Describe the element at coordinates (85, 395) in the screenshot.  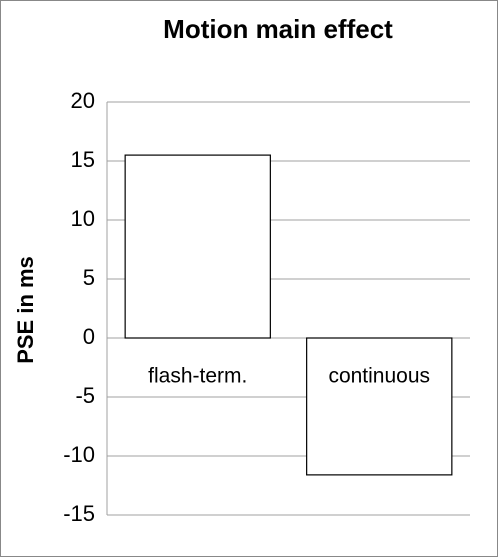
I see `y-tick-label: -5` at that location.